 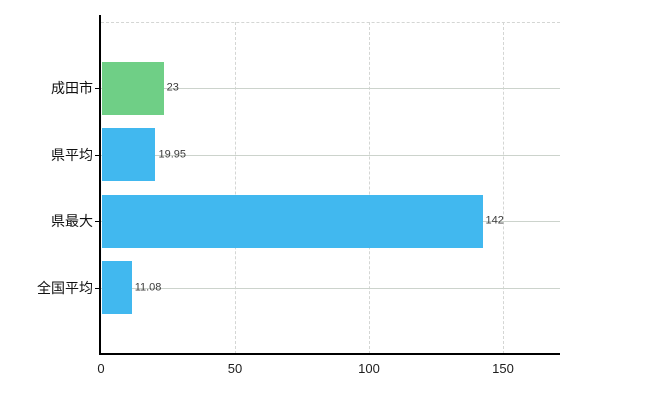 I want to click on bar-highlight, so click(x=133, y=88).